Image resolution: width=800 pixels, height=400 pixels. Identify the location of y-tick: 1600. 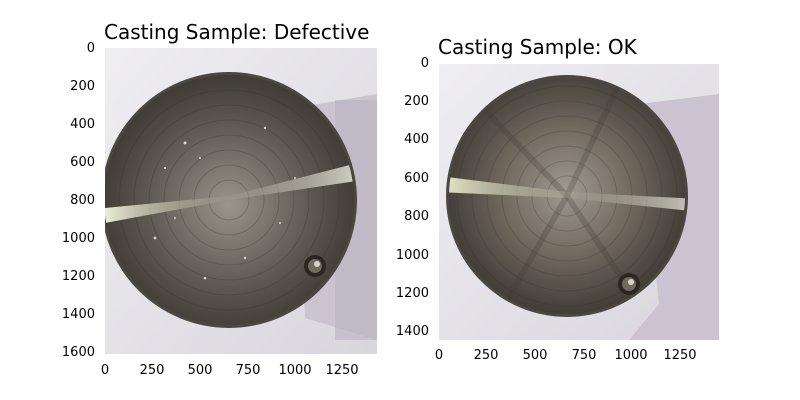
(78, 352).